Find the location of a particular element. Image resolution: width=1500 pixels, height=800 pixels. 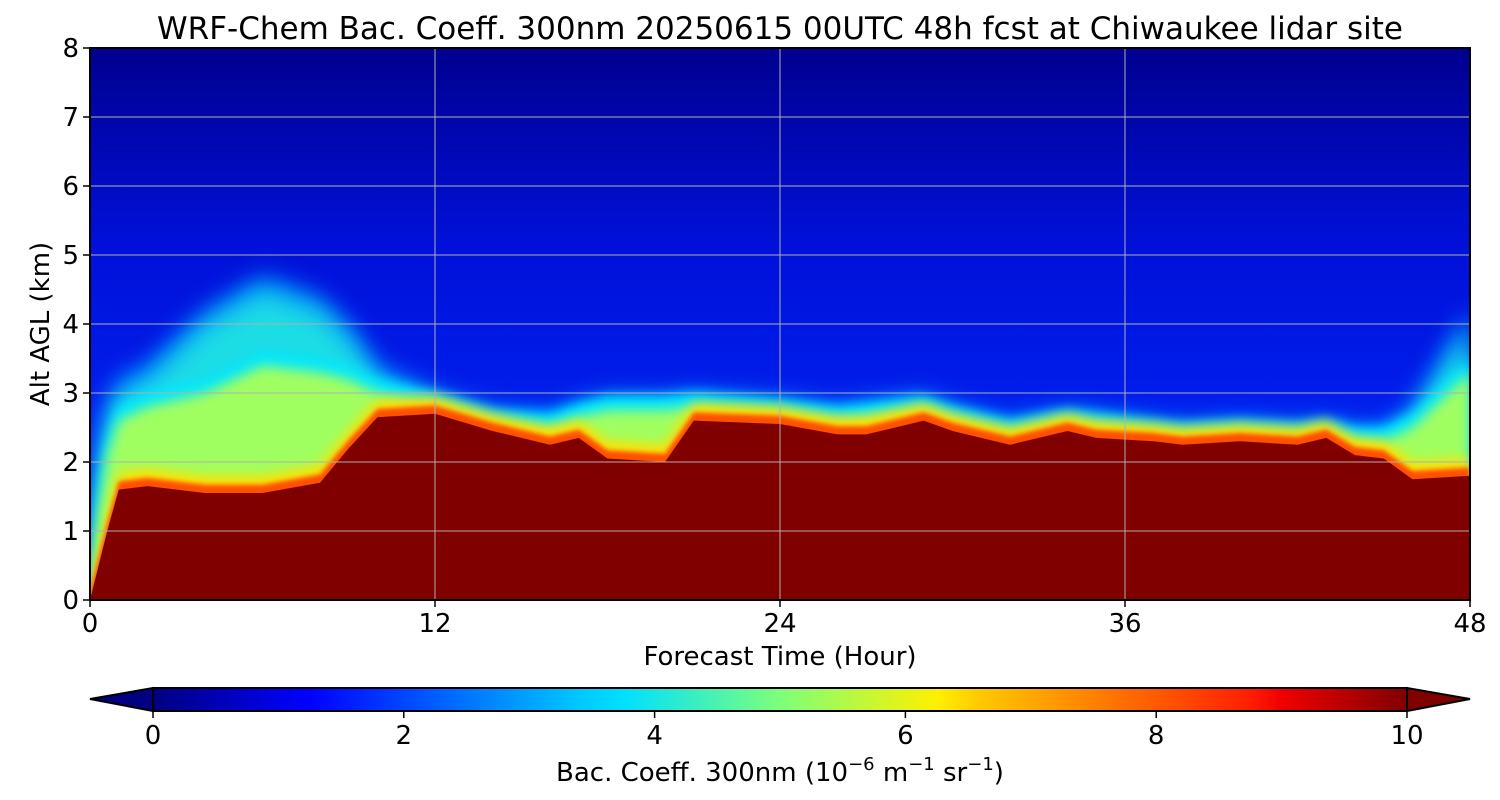

colorbar-tick-label: 2 is located at coordinates (404, 736).